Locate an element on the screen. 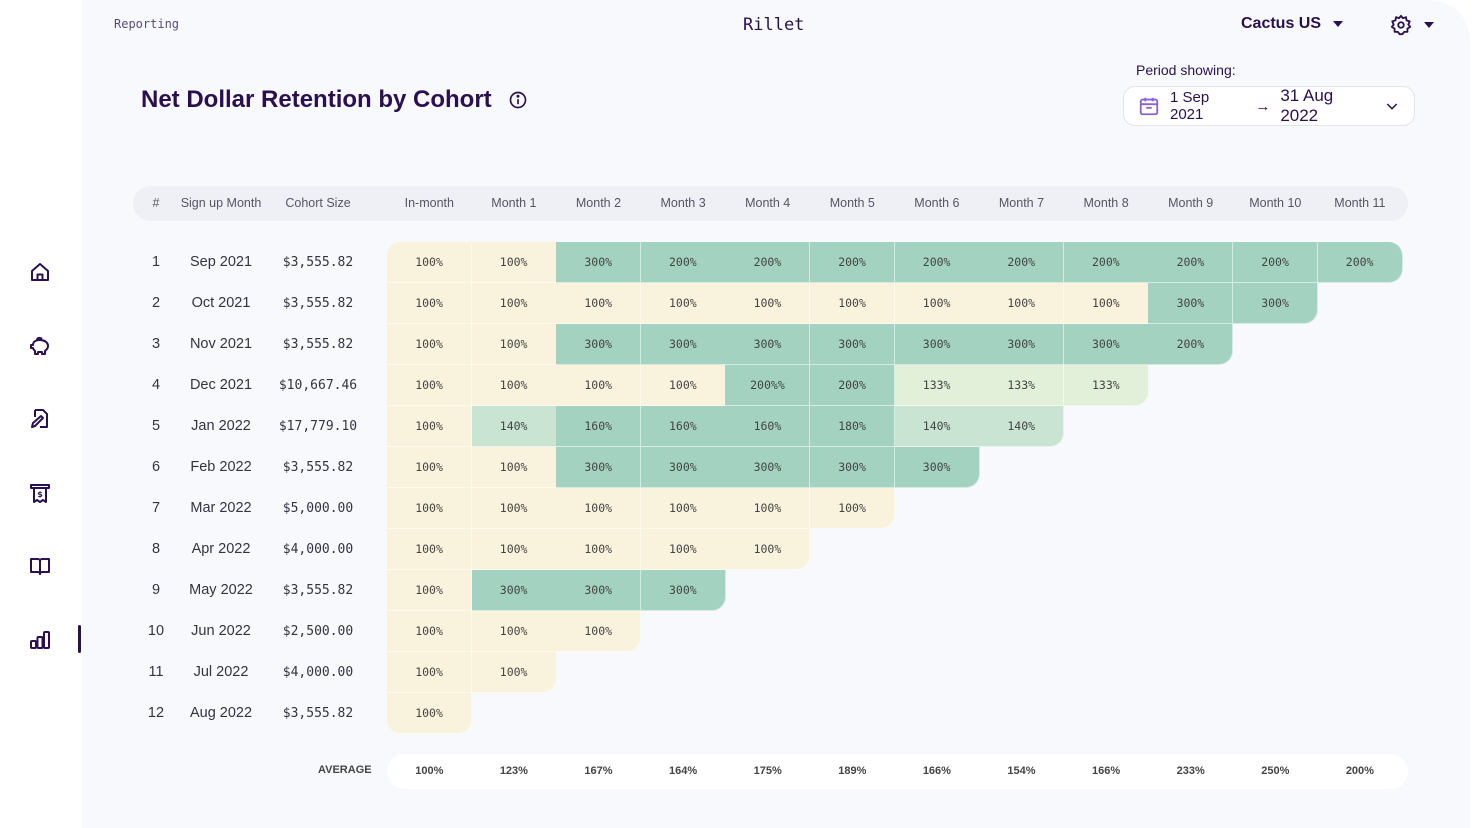 This screenshot has width=1473, height=828. period-picker: 1 Sep 2021 → 31 Aug 2022 is located at coordinates (1269, 106).